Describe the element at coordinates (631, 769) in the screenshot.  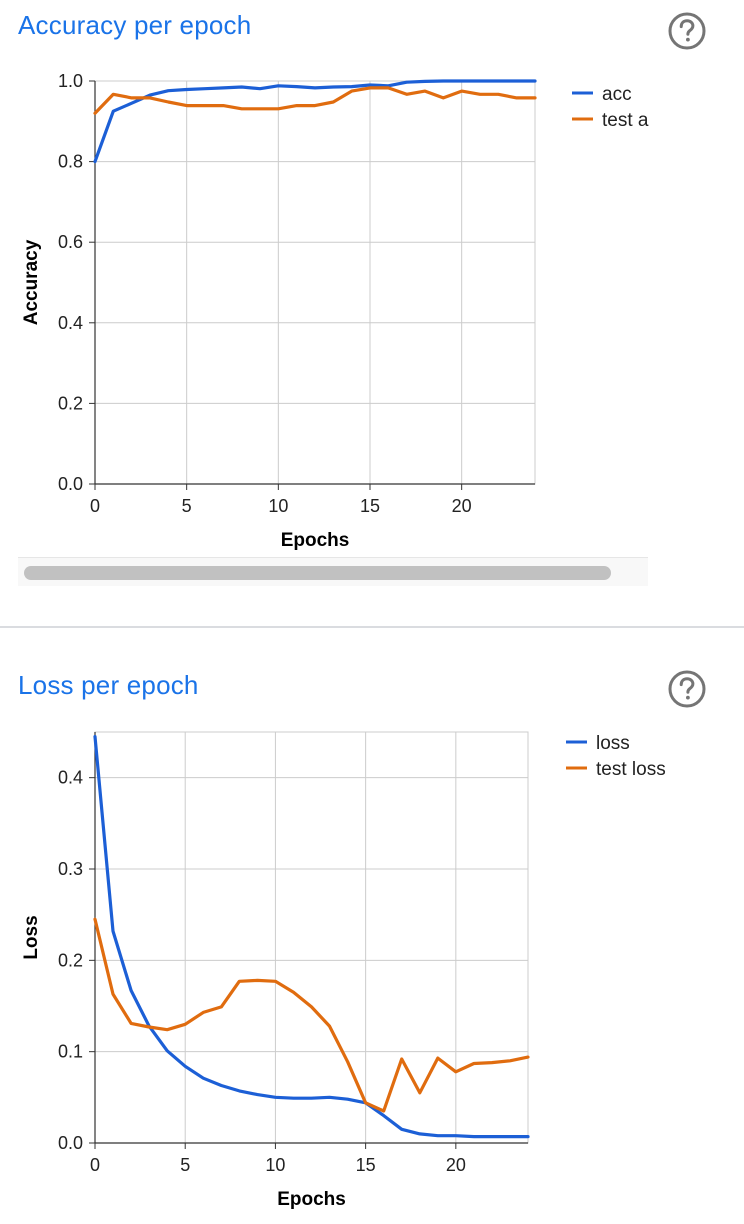
I see `legend-label: test loss` at that location.